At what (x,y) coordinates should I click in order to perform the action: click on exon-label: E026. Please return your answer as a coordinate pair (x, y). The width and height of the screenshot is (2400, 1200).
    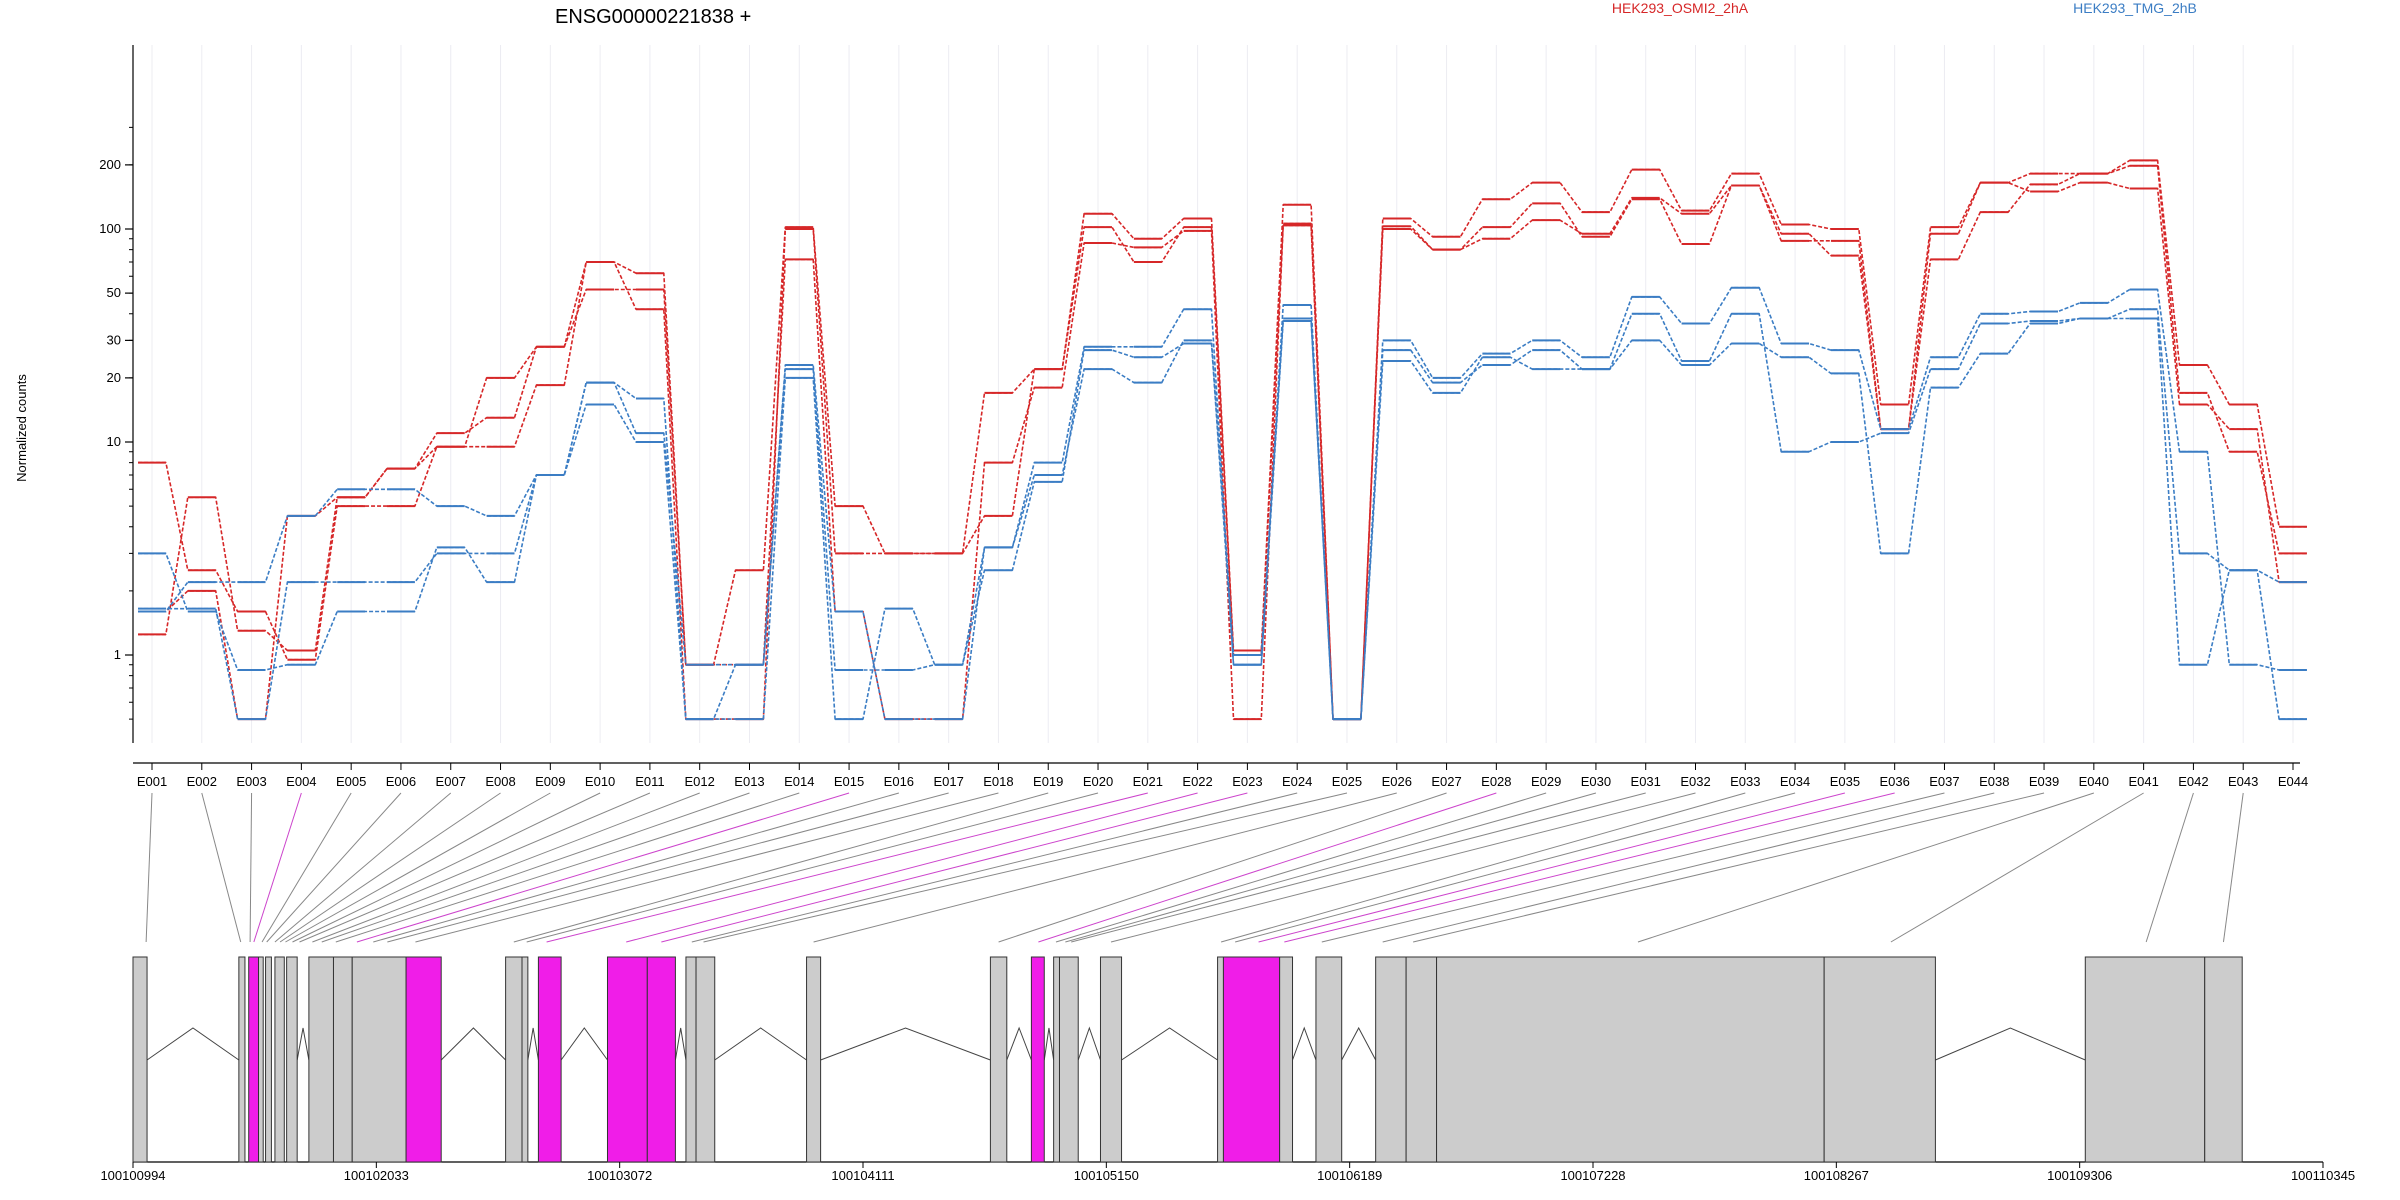
    Looking at the image, I should click on (1397, 781).